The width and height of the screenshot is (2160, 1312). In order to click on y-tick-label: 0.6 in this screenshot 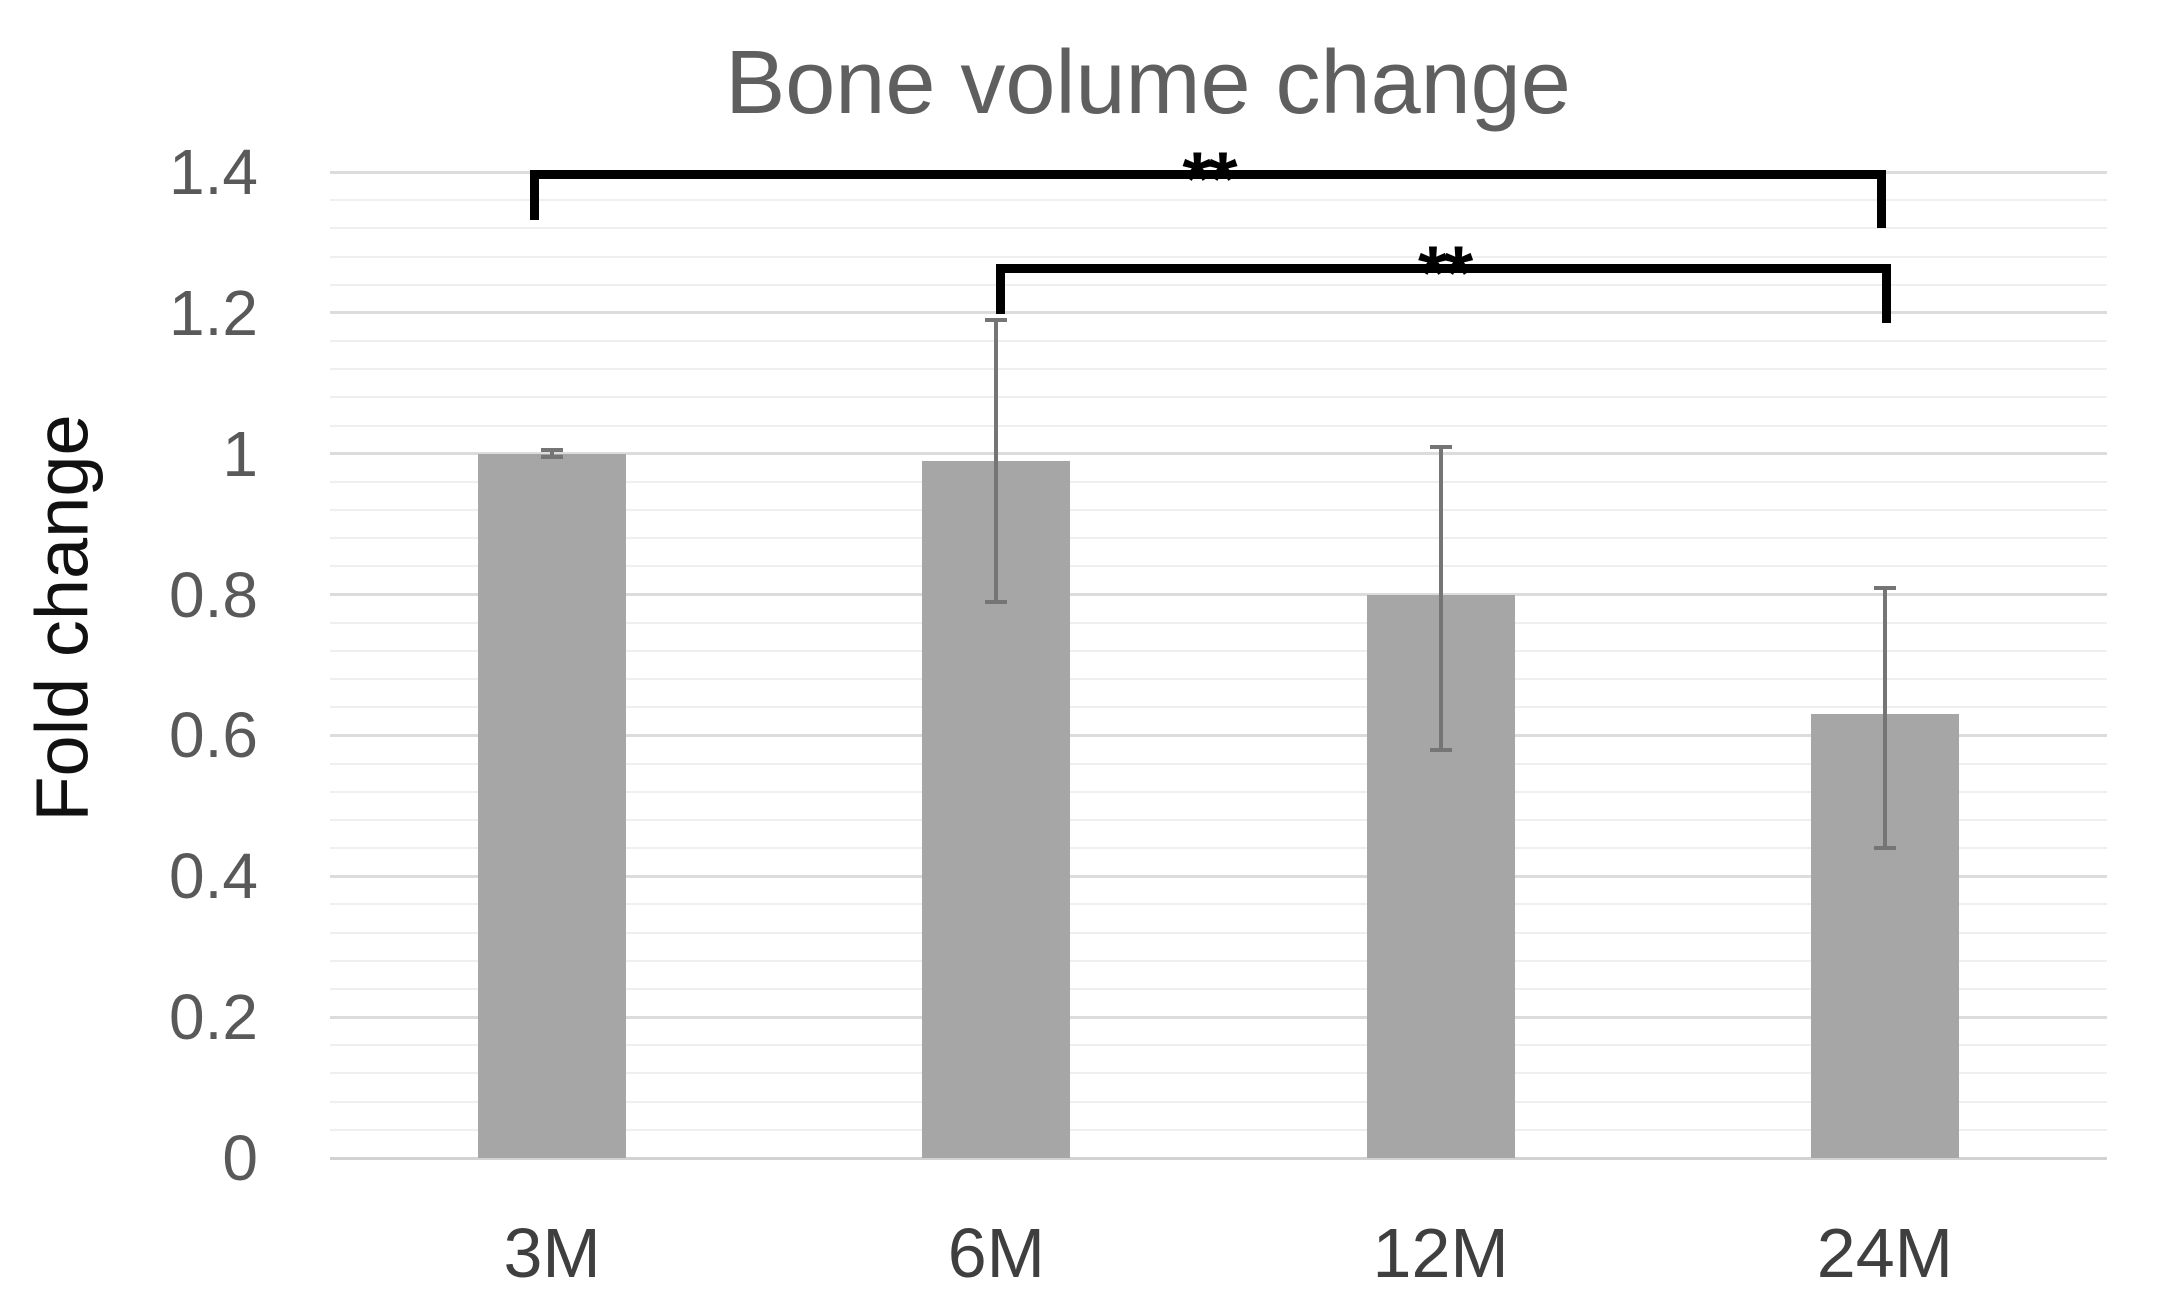, I will do `click(213, 735)`.